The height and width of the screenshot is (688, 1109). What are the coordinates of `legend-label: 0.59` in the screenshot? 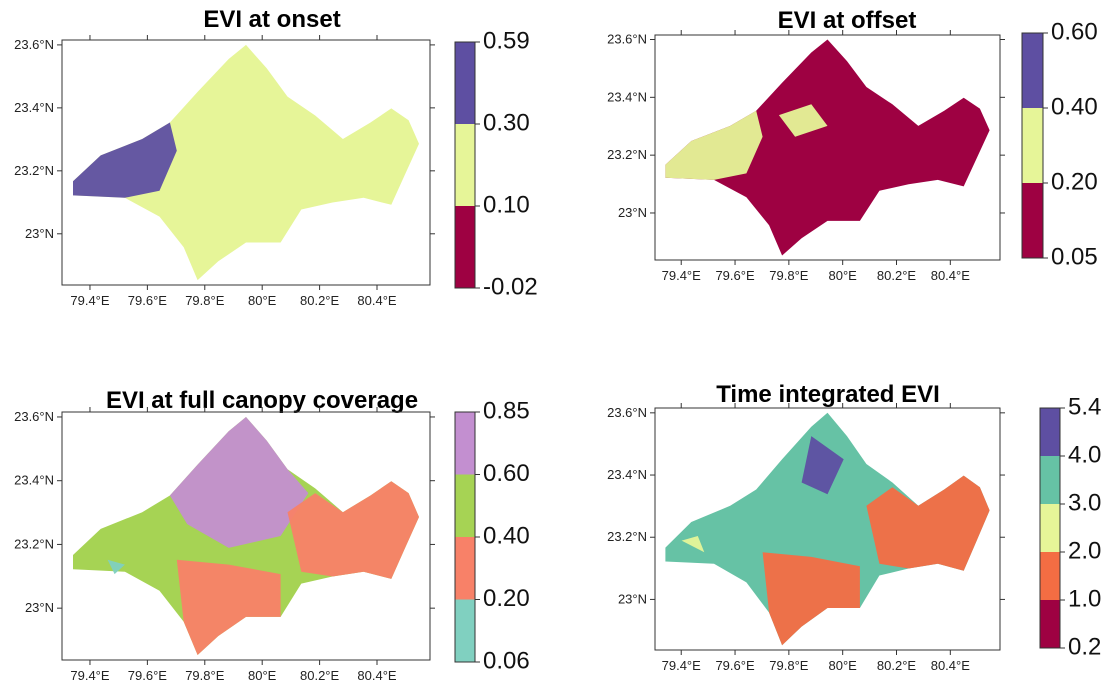 It's located at (506, 40).